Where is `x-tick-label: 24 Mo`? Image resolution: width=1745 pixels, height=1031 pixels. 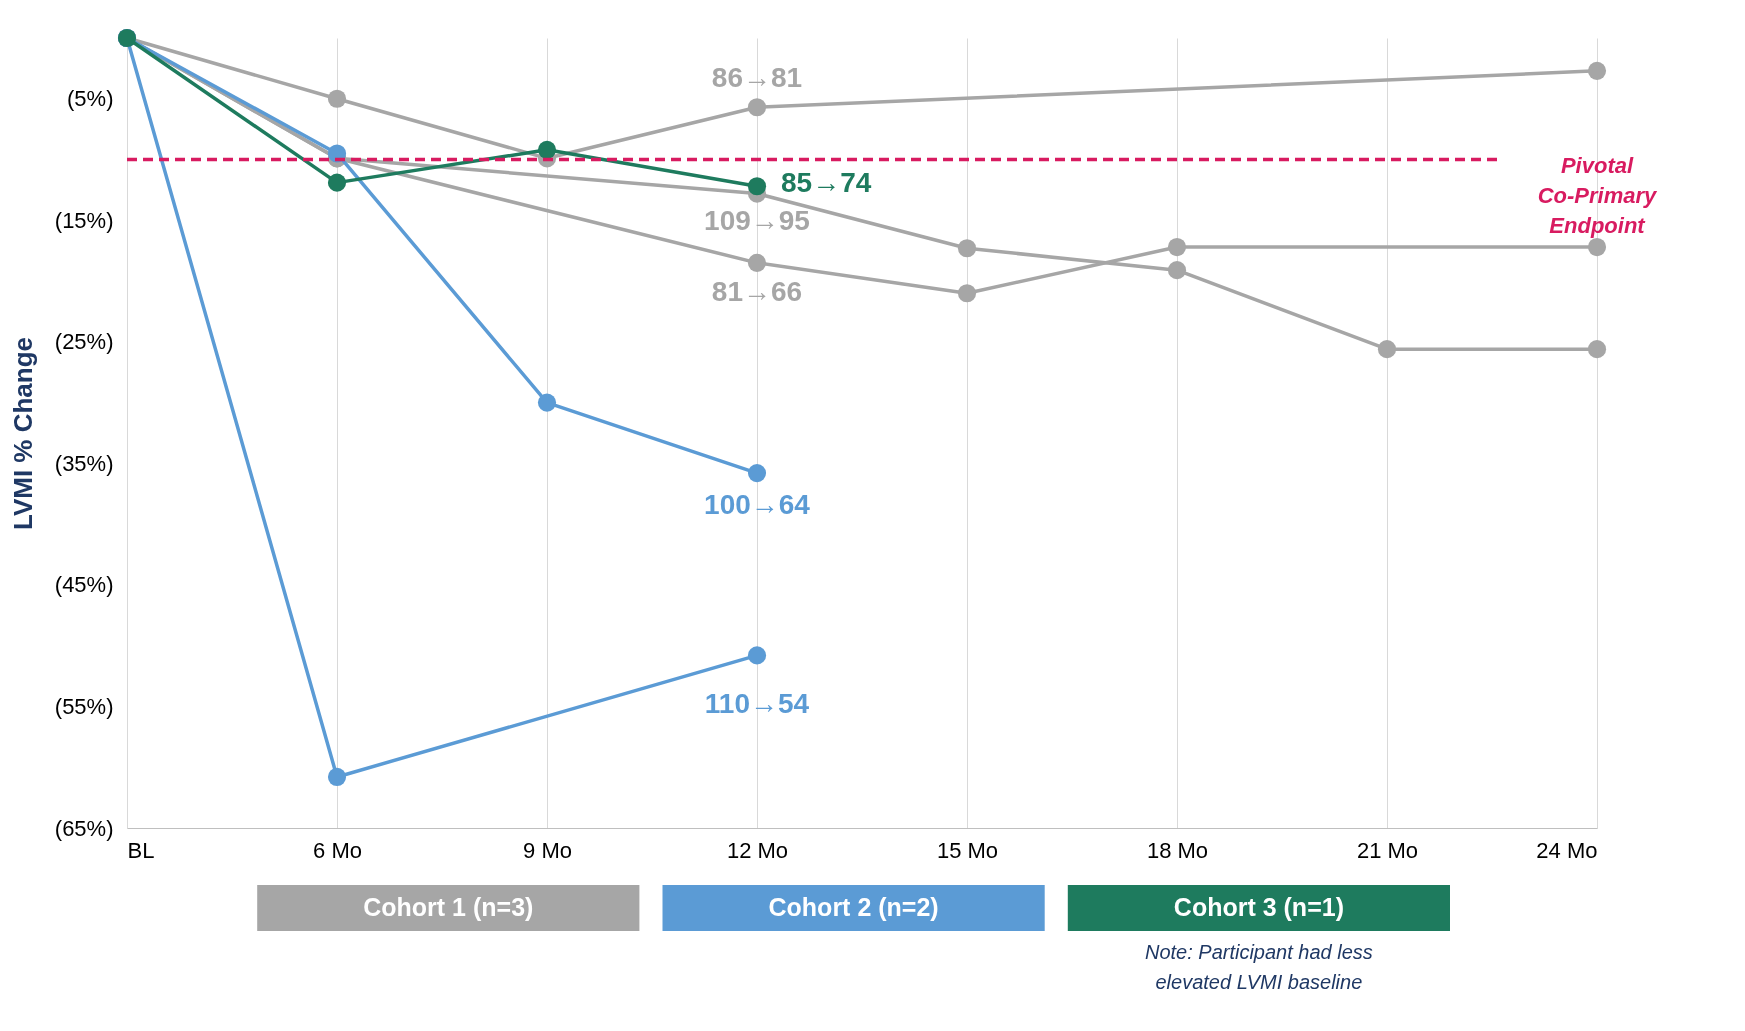 x-tick-label: 24 Mo is located at coordinates (1567, 850).